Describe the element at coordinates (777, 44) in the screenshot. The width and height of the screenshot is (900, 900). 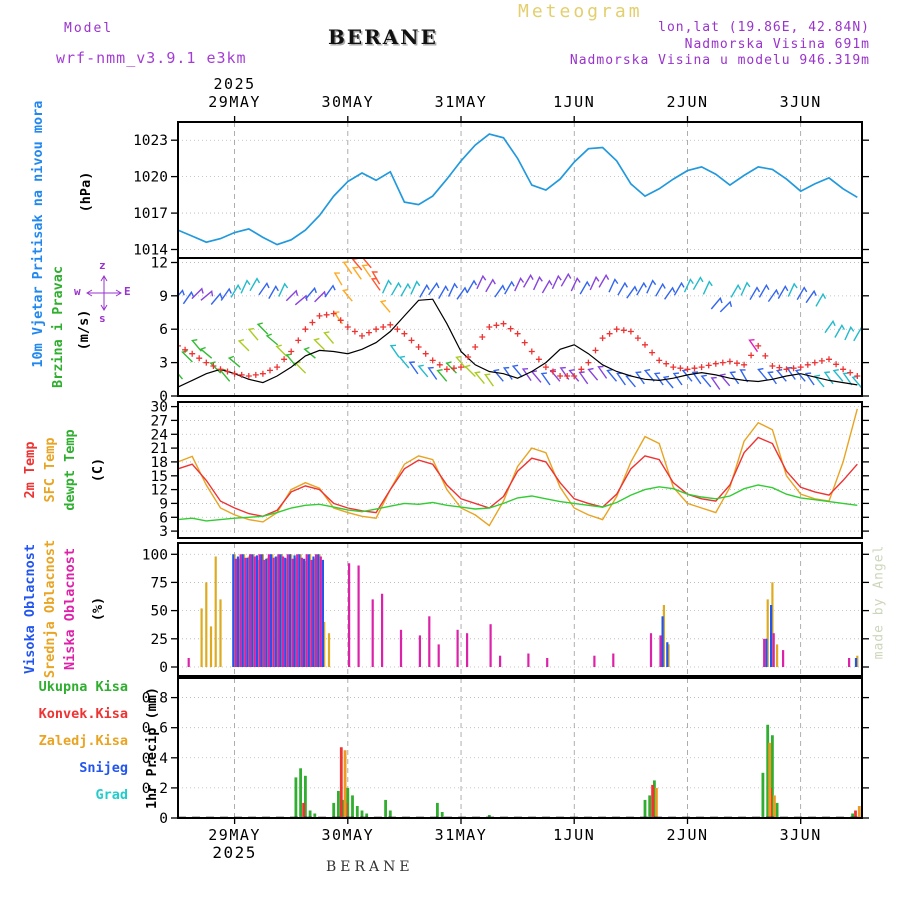
I see `station-elevation: Nadmorska Visina 691m` at that location.